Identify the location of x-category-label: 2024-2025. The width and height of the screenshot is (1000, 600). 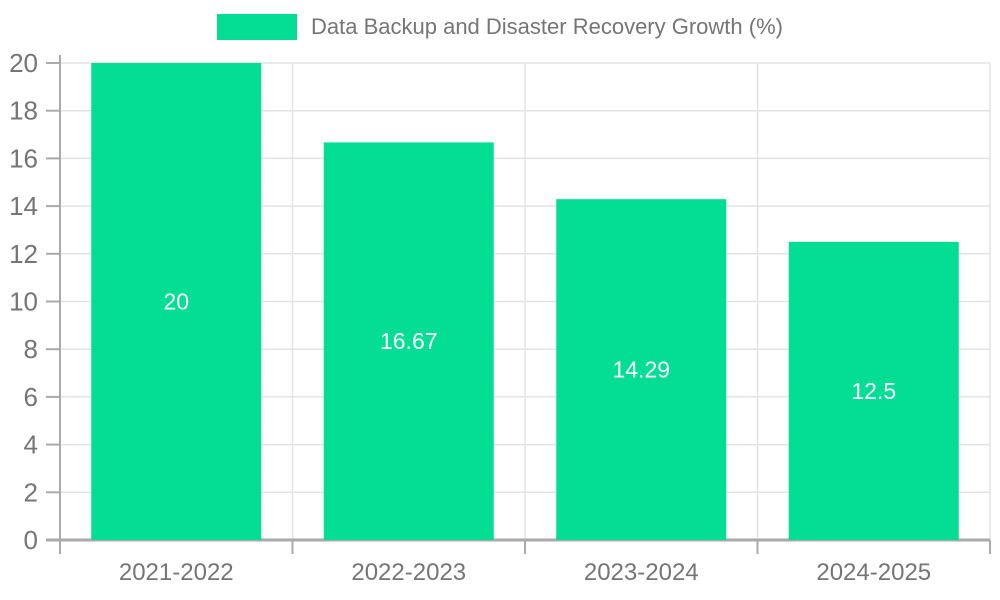
(873, 572).